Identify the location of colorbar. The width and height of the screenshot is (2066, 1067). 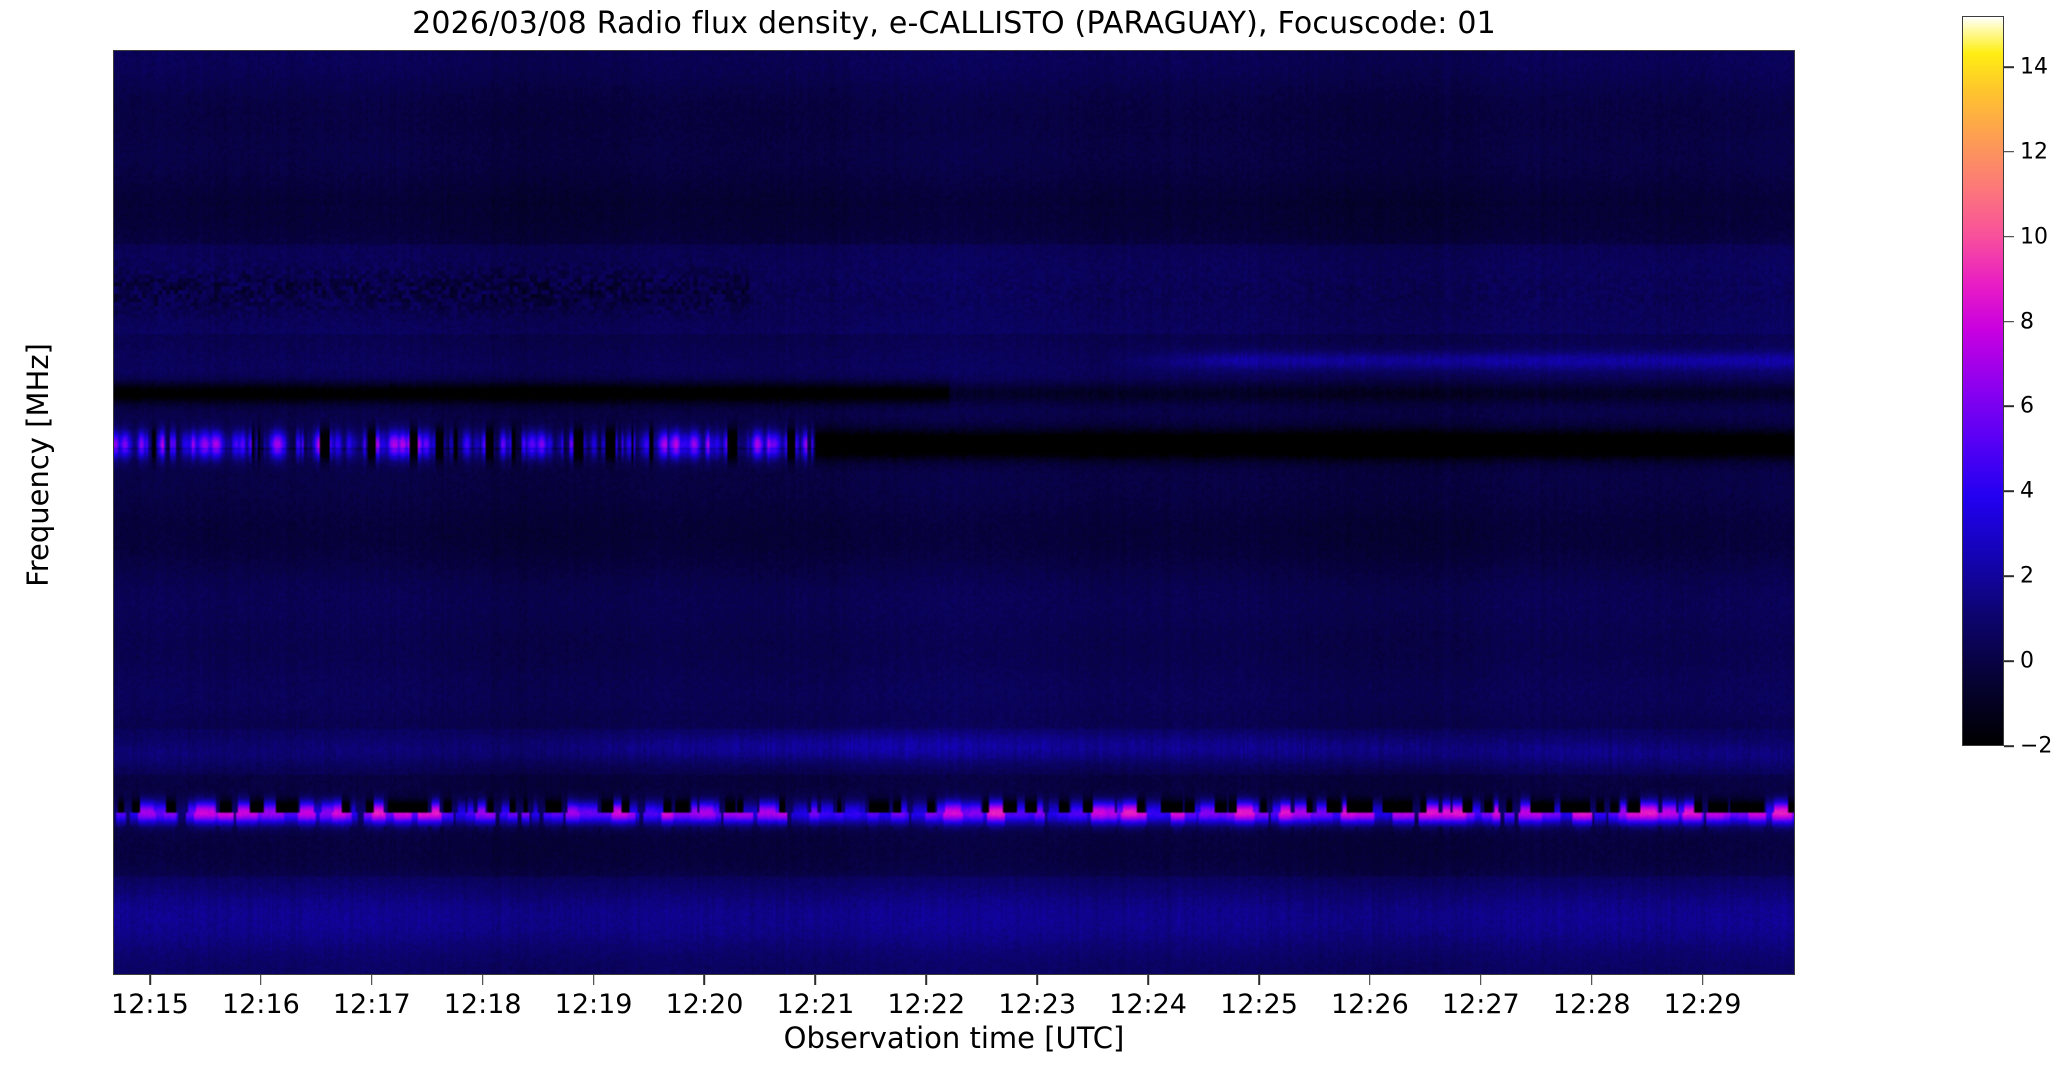
(1983, 381).